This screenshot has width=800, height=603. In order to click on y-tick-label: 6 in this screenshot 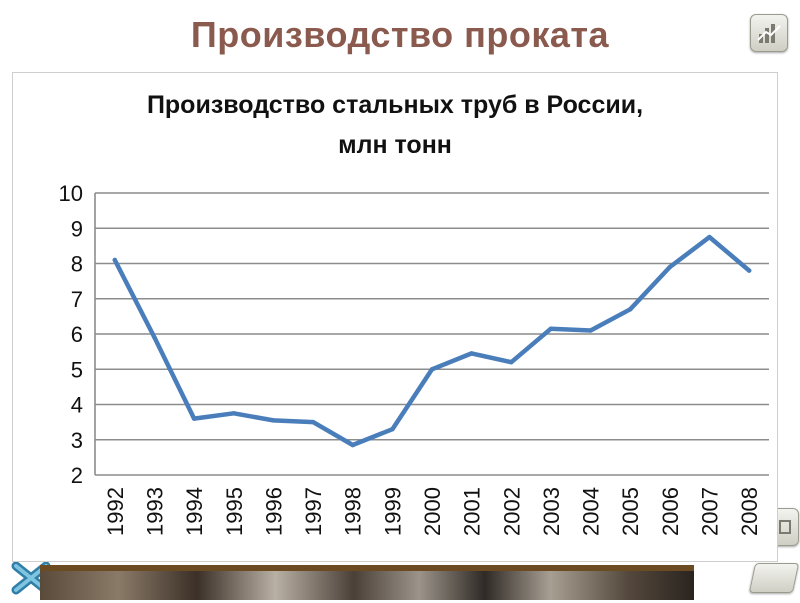, I will do `click(77, 334)`.